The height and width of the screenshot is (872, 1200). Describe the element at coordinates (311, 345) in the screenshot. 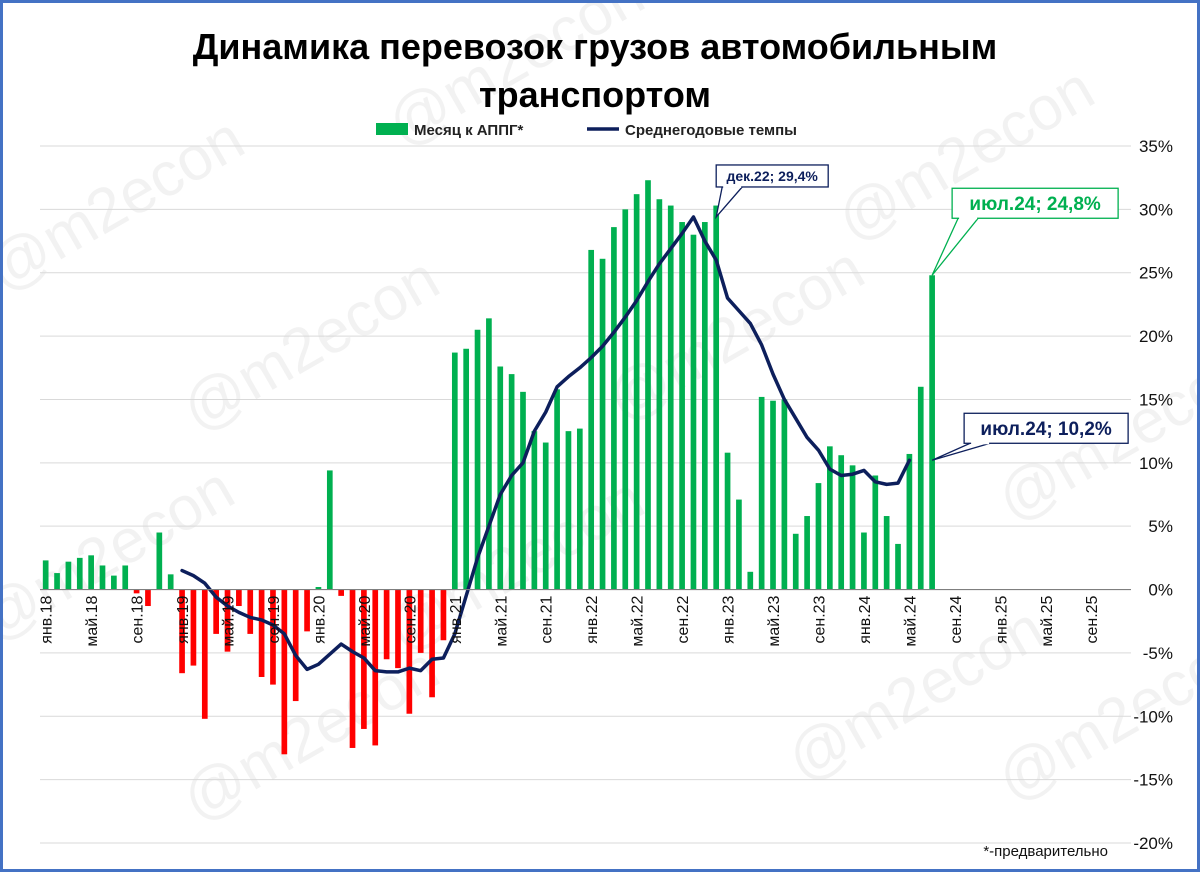

I see `watermark-3: @m2econ` at that location.